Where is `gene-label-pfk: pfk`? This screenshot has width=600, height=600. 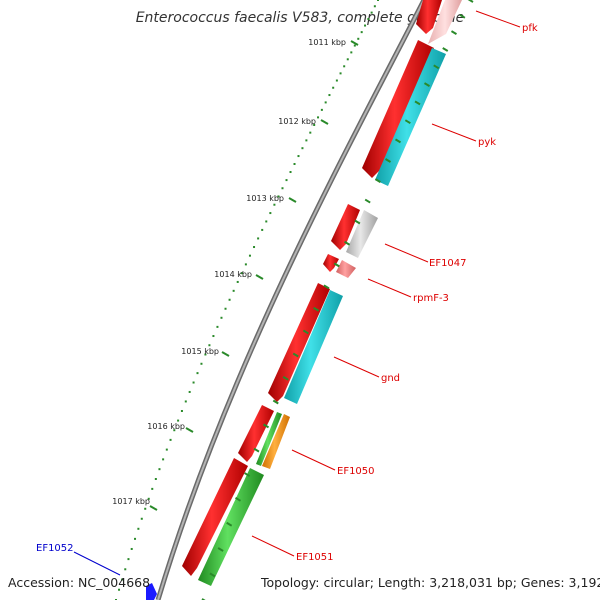 gene-label-pfk: pfk is located at coordinates (530, 28).